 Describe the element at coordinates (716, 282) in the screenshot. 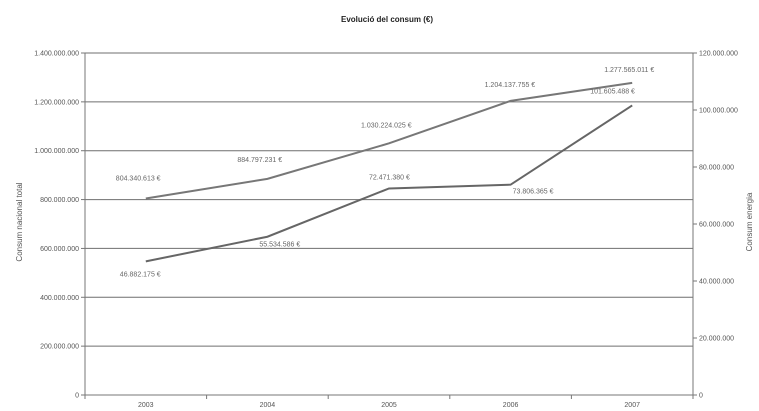

I see `right-tick-label: 40.000.000` at that location.